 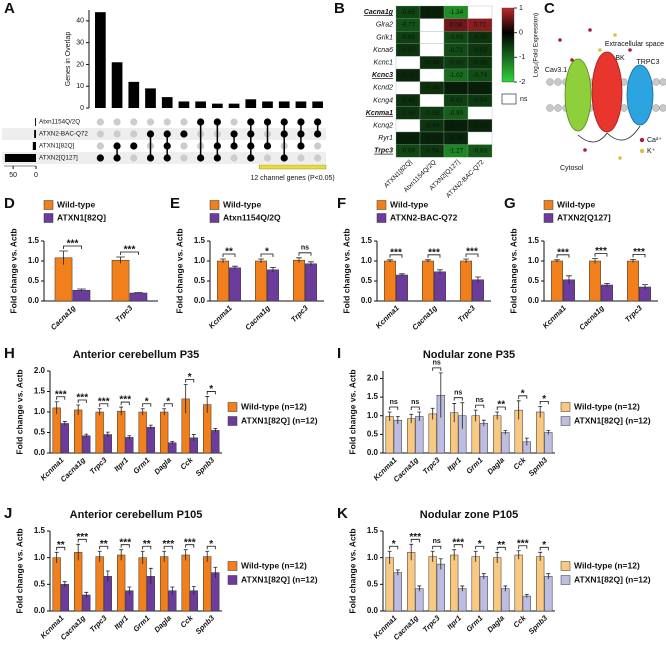 What do you see at coordinates (521, 33) in the screenshot?
I see `colorbar-tick-label: 0` at bounding box center [521, 33].